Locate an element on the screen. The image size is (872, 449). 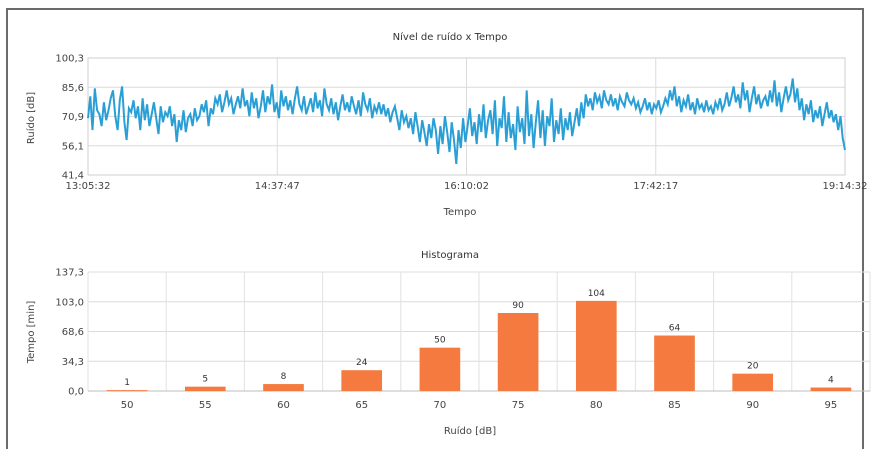
histogram-y-tick-label: 137,3 is located at coordinates (69, 273).